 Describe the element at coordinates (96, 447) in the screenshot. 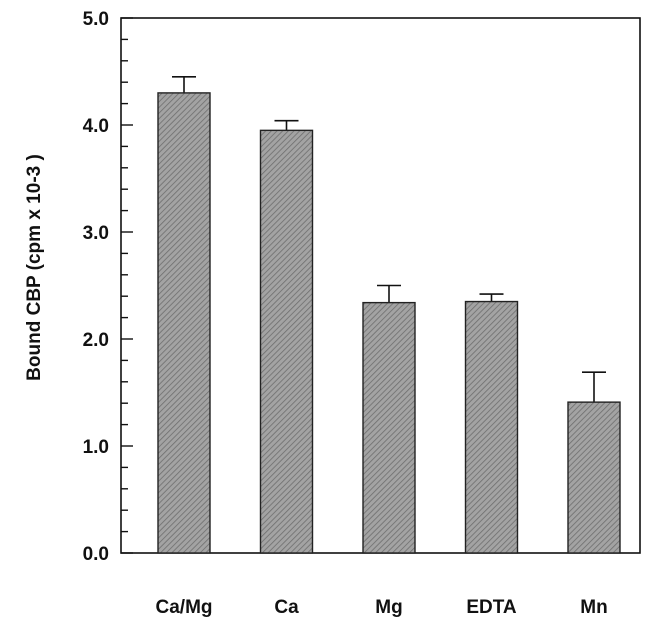

I see `y-tick-label: 1.0` at that location.